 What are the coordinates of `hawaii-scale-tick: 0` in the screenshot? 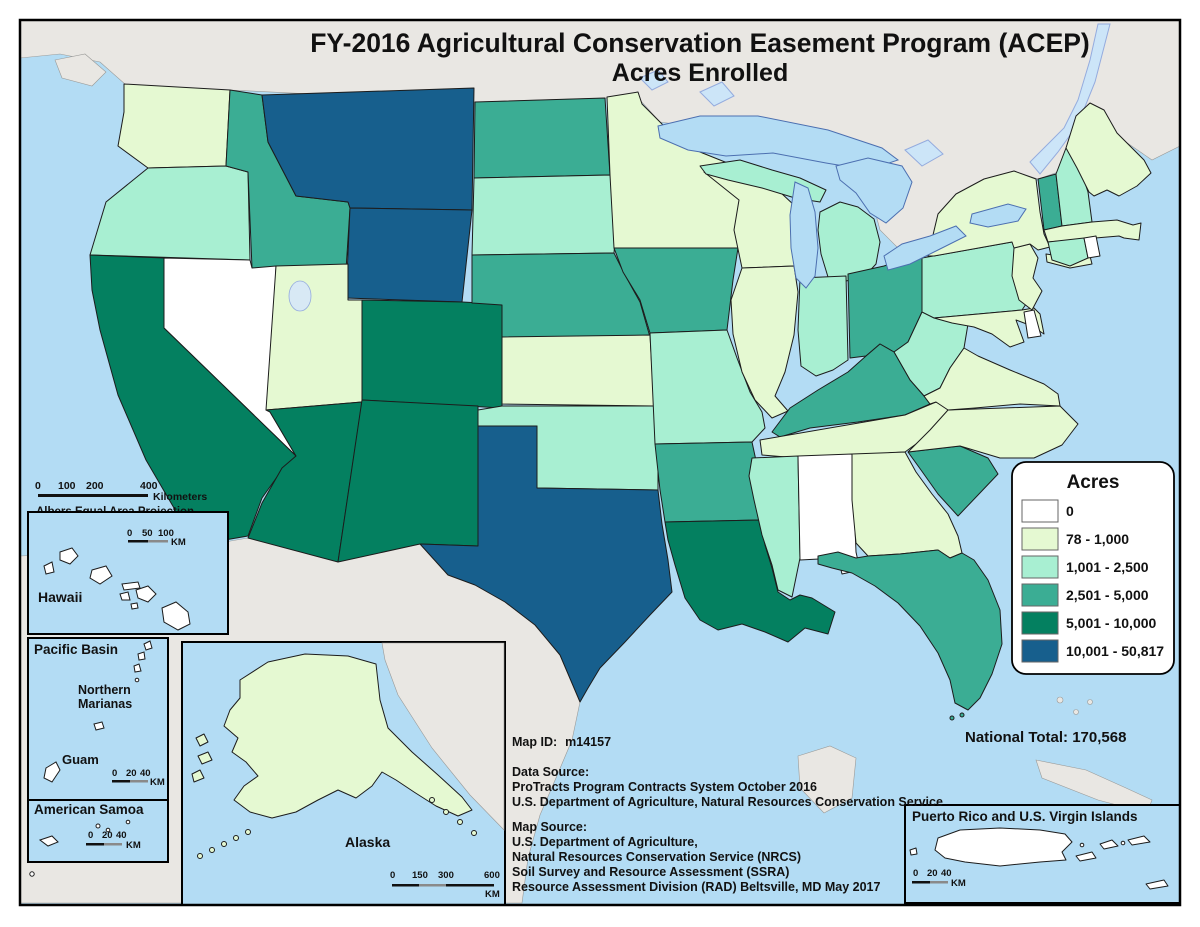 It's located at (129, 533).